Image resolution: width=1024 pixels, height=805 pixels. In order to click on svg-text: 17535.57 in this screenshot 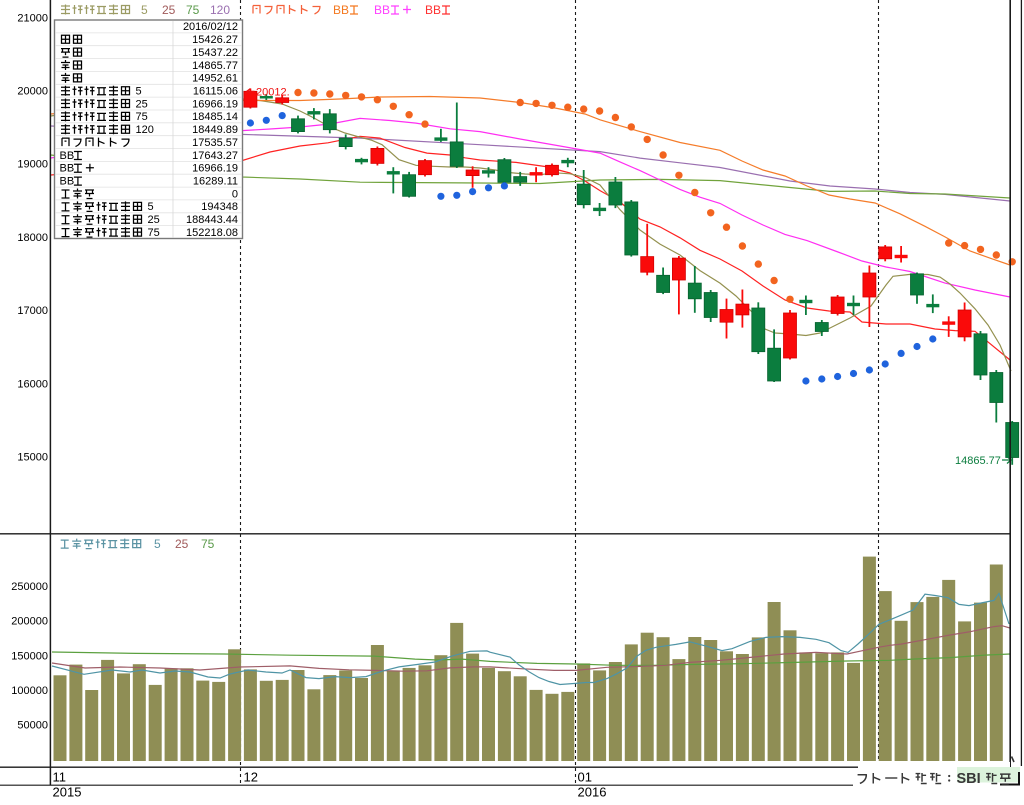, I will do `click(215, 143)`.